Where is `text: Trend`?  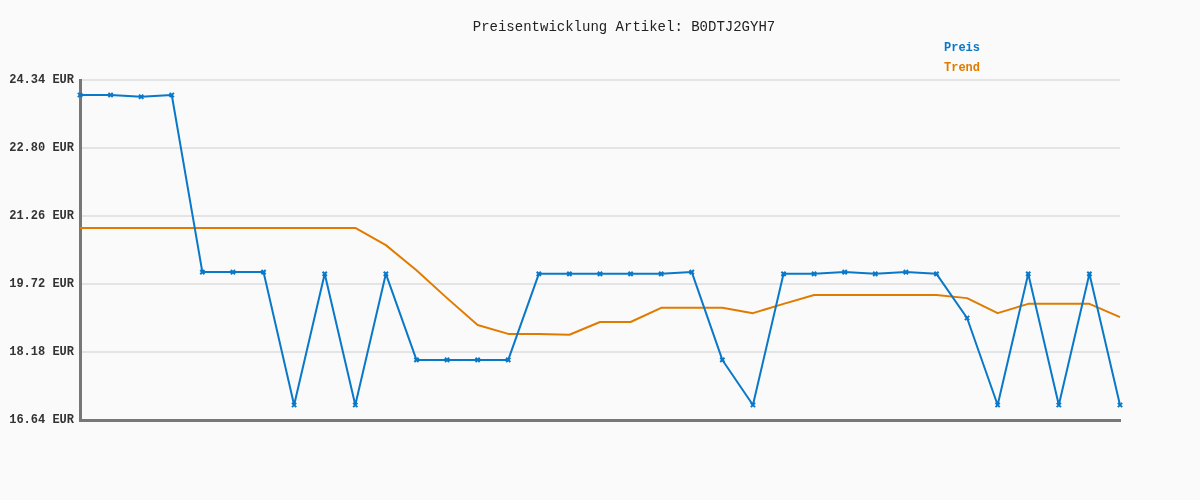 text: Trend is located at coordinates (961, 68).